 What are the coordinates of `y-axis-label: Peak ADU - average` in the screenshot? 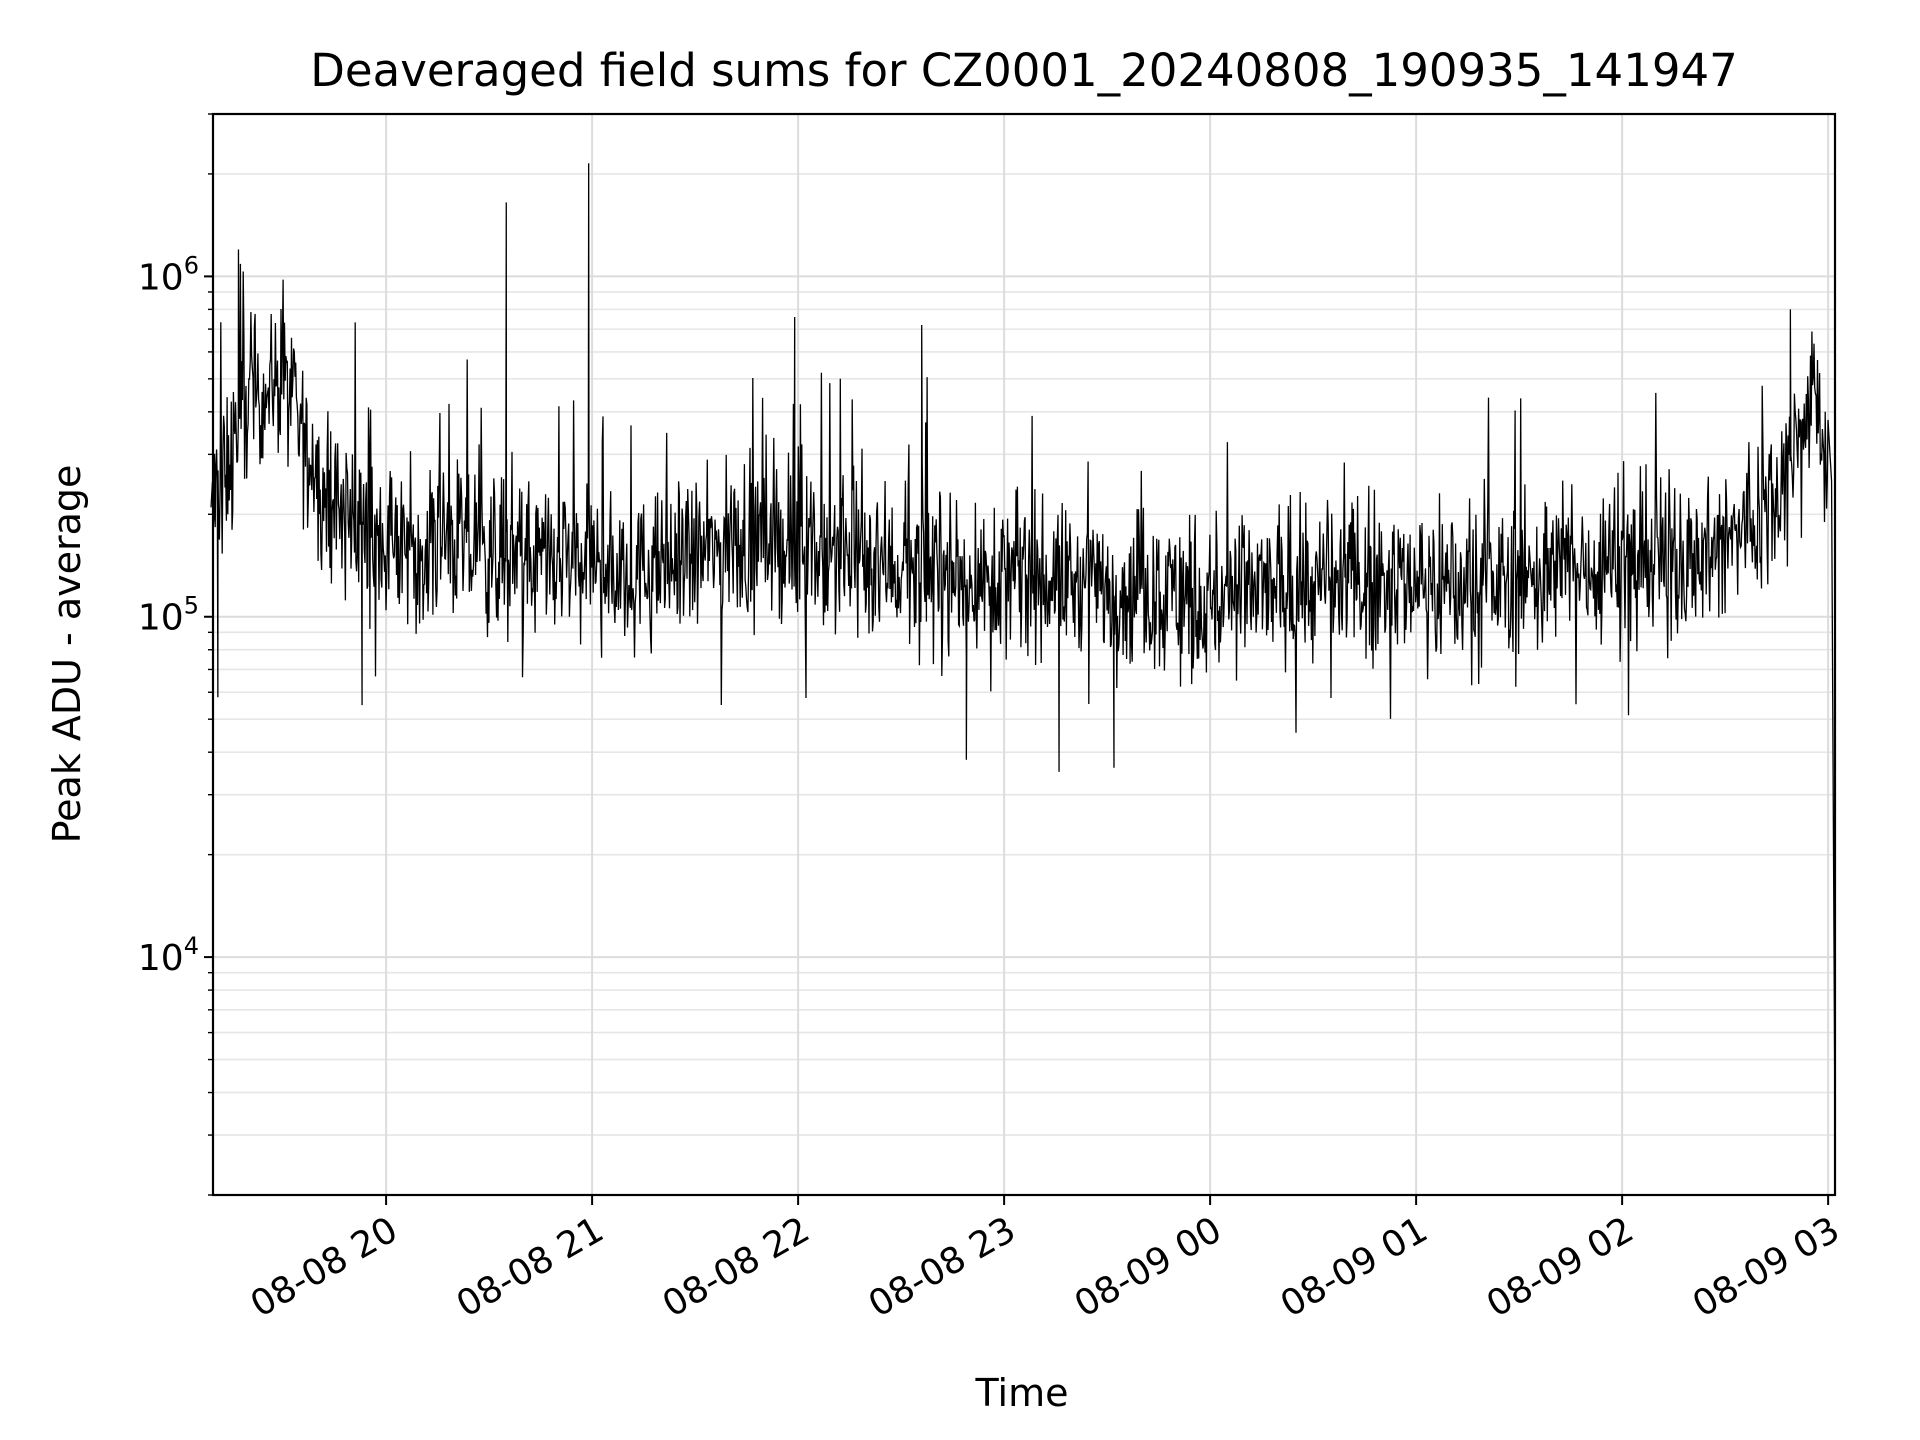 It's located at (67, 654).